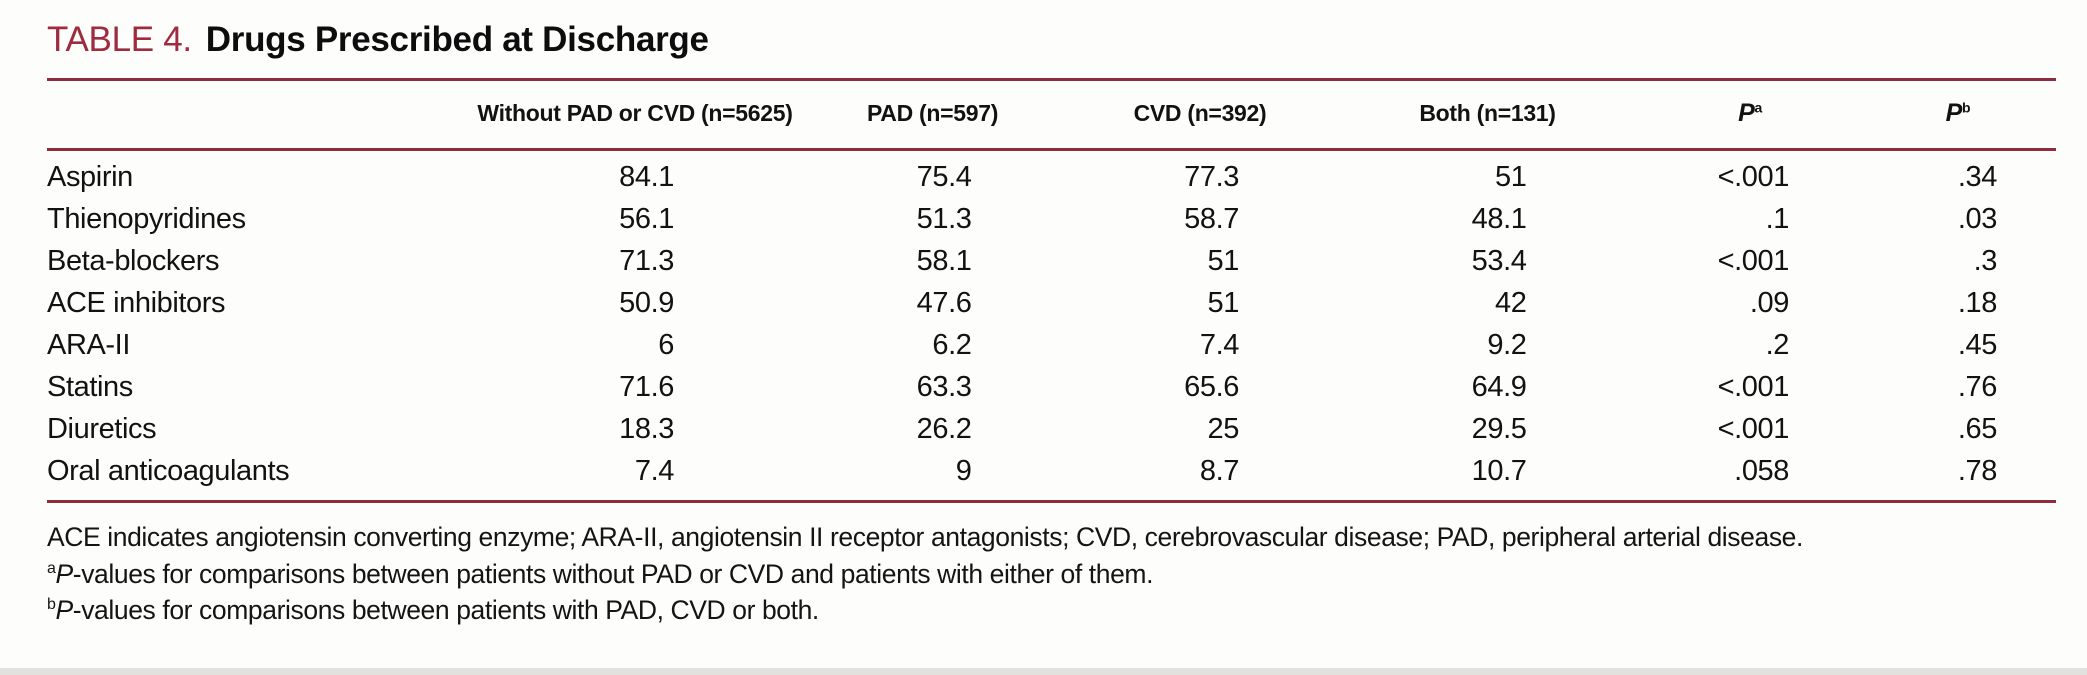 The width and height of the screenshot is (2087, 675). What do you see at coordinates (944, 387) in the screenshot?
I see `value-cell: 63.3` at bounding box center [944, 387].